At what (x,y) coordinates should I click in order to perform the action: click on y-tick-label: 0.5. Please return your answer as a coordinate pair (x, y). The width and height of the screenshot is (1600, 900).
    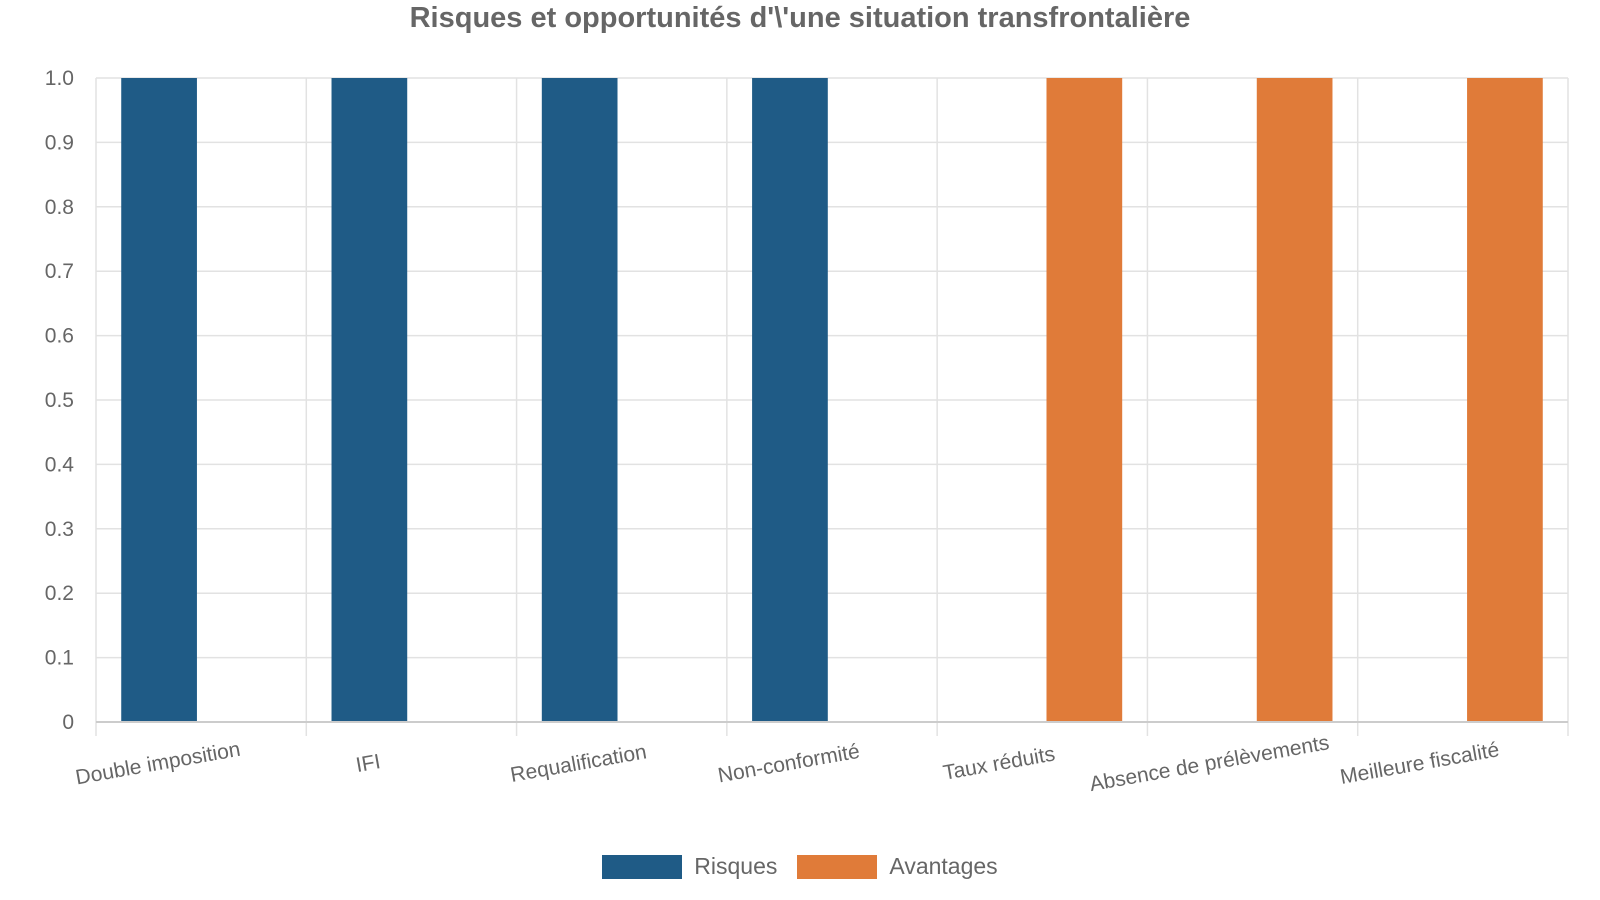
    Looking at the image, I should click on (59, 400).